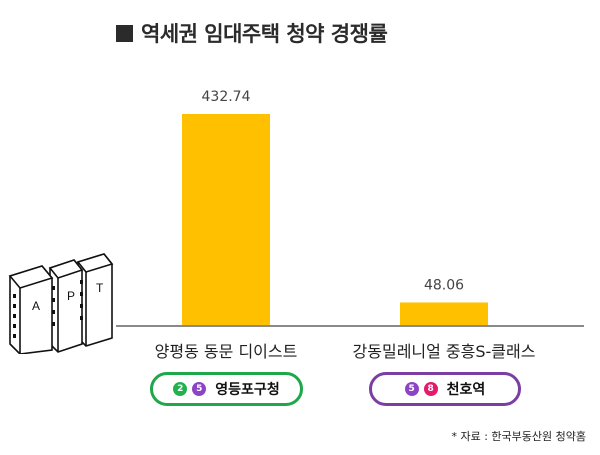 Image resolution: width=600 pixels, height=455 pixels. I want to click on category-label-1: 강동밀레니얼 중흥S-클래스, so click(444, 351).